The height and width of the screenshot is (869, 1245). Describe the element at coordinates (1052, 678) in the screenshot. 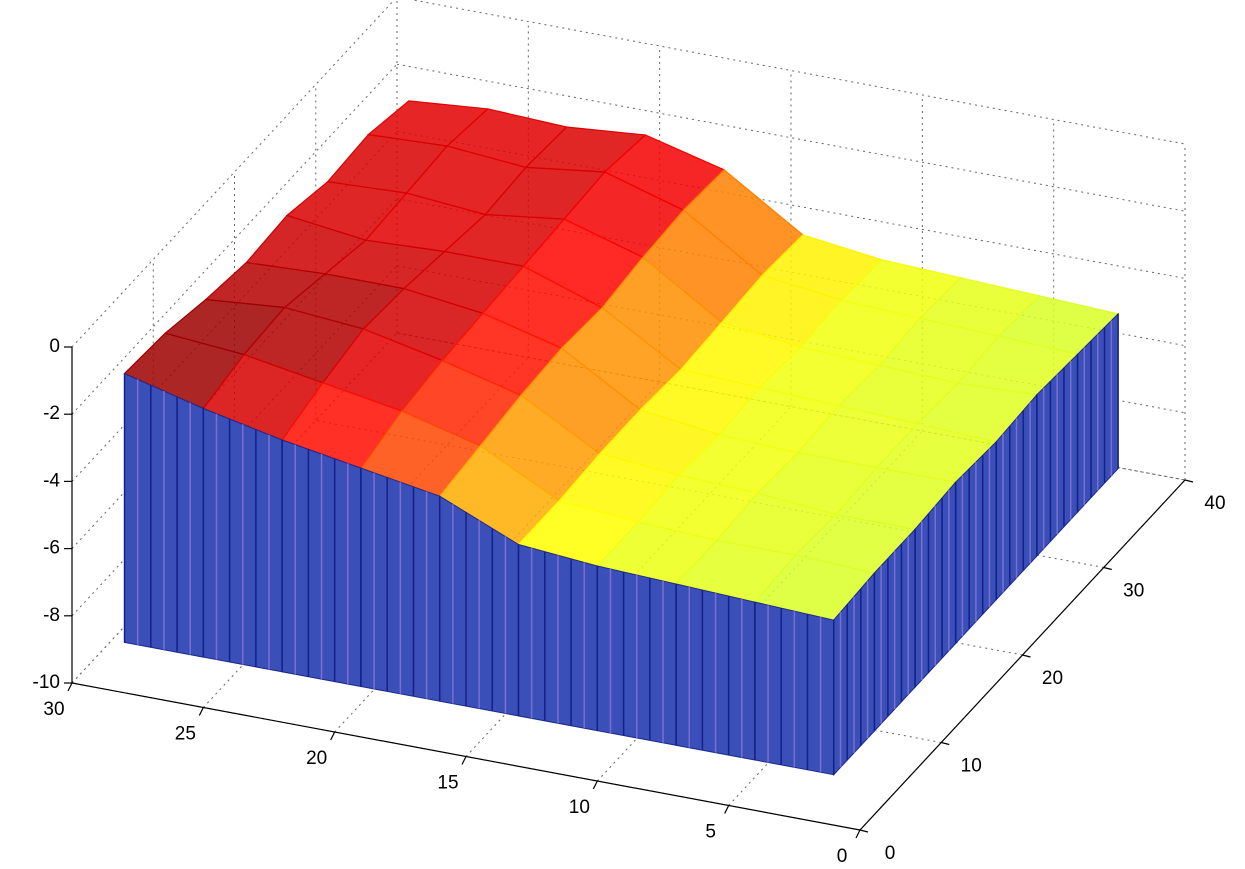

I see `y-tick-label: 20` at that location.